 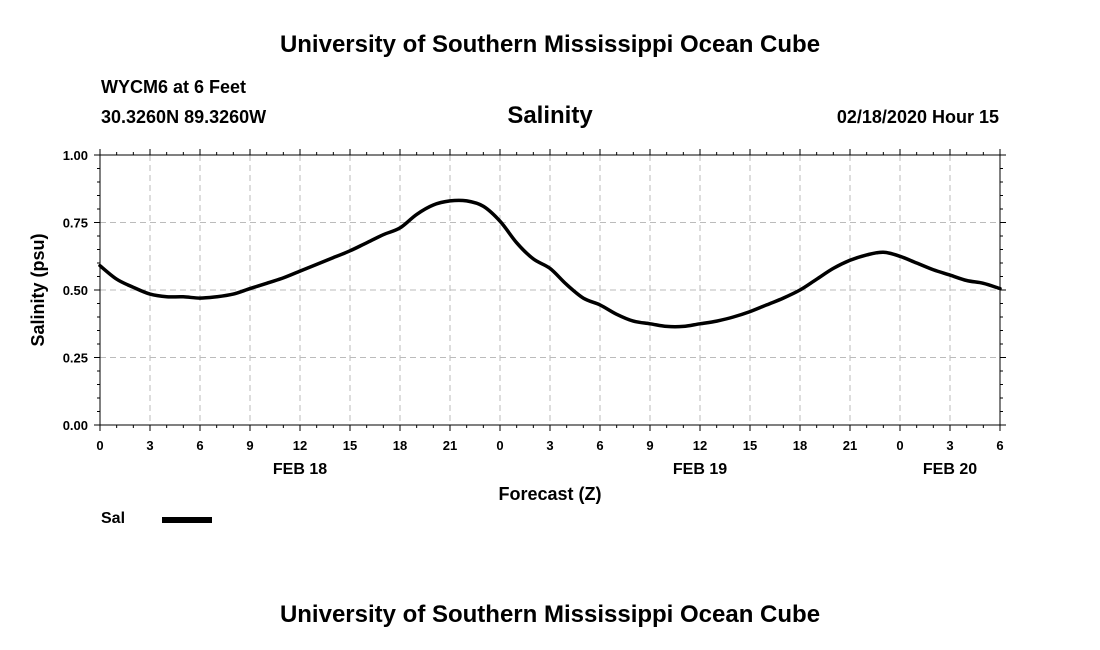 I want to click on y-tick-label: 1.00, so click(x=75, y=155).